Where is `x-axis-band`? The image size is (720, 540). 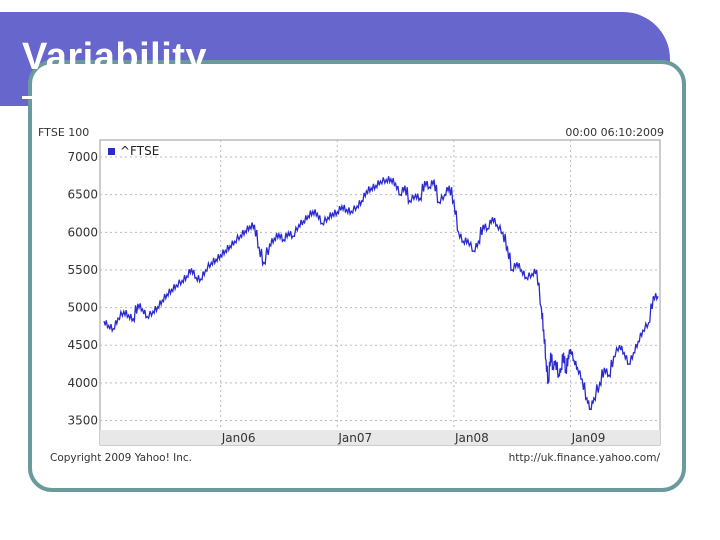
x-axis-band is located at coordinates (380, 437).